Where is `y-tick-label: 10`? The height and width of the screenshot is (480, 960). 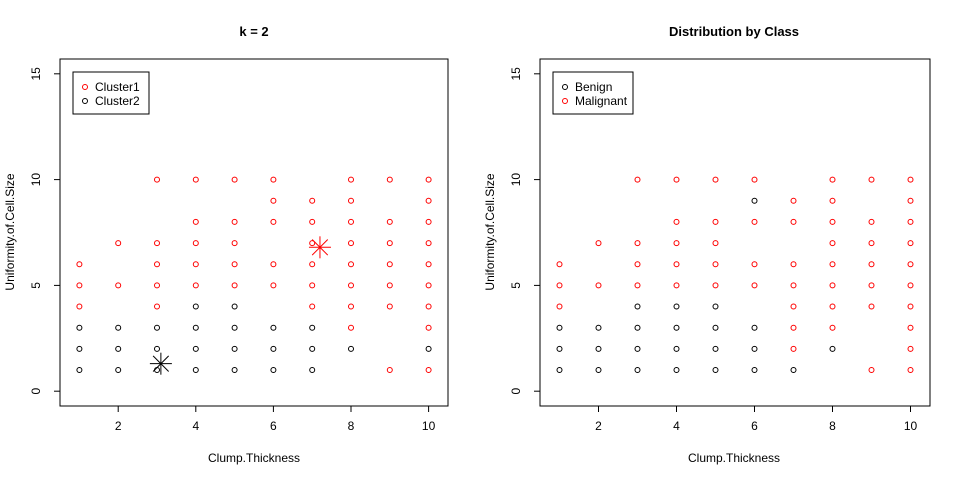 y-tick-label: 10 is located at coordinates (36, 180).